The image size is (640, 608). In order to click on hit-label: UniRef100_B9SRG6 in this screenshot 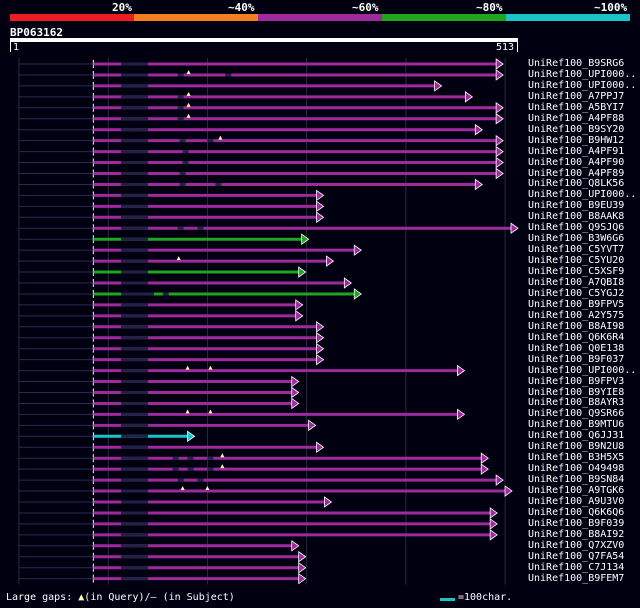, I will do `click(576, 63)`.